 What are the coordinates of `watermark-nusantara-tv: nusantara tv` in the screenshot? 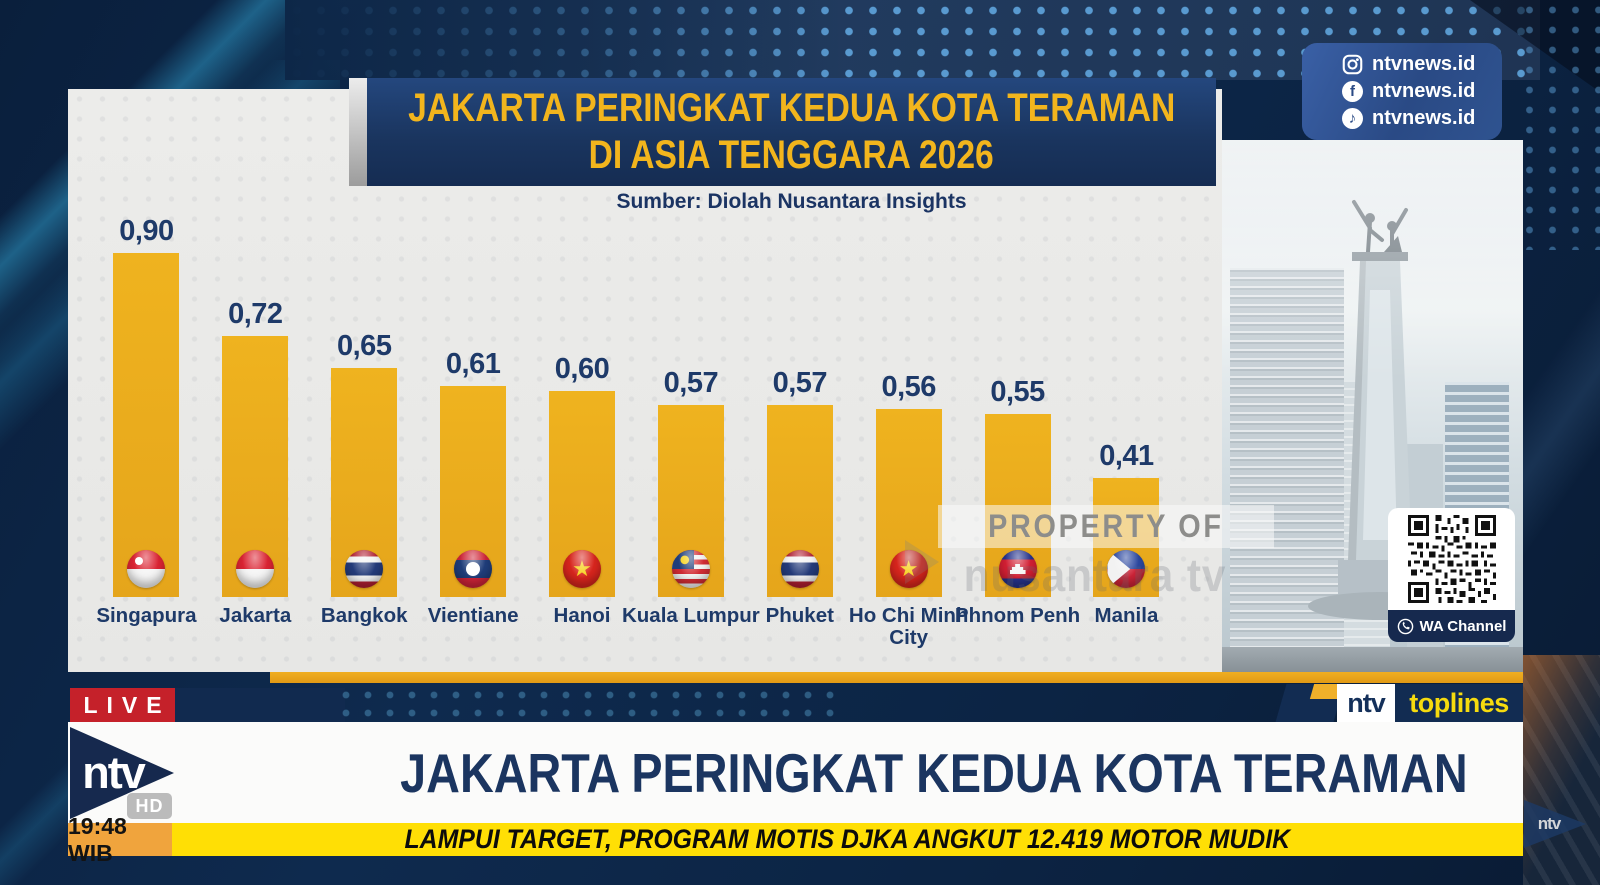 It's located at (1095, 575).